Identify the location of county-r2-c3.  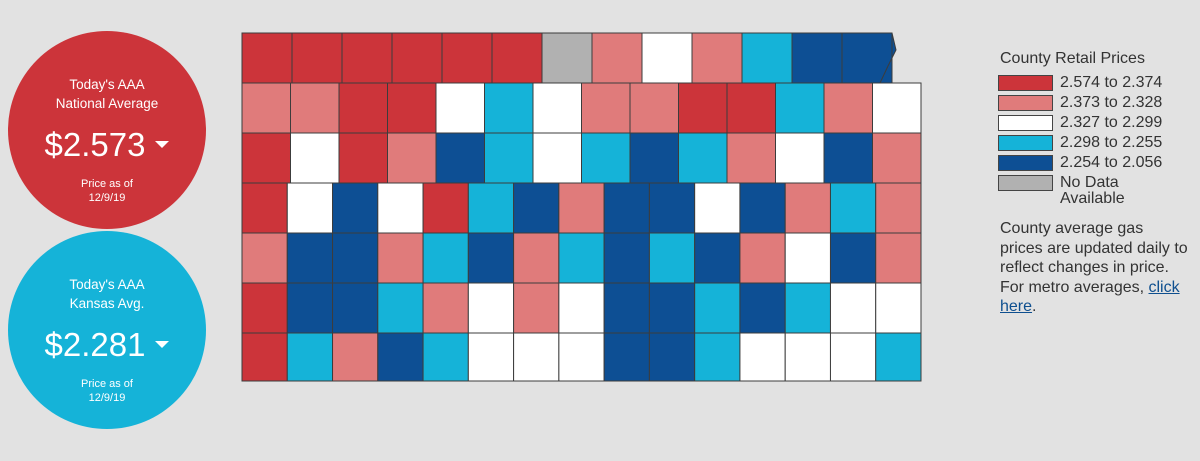
(412, 158).